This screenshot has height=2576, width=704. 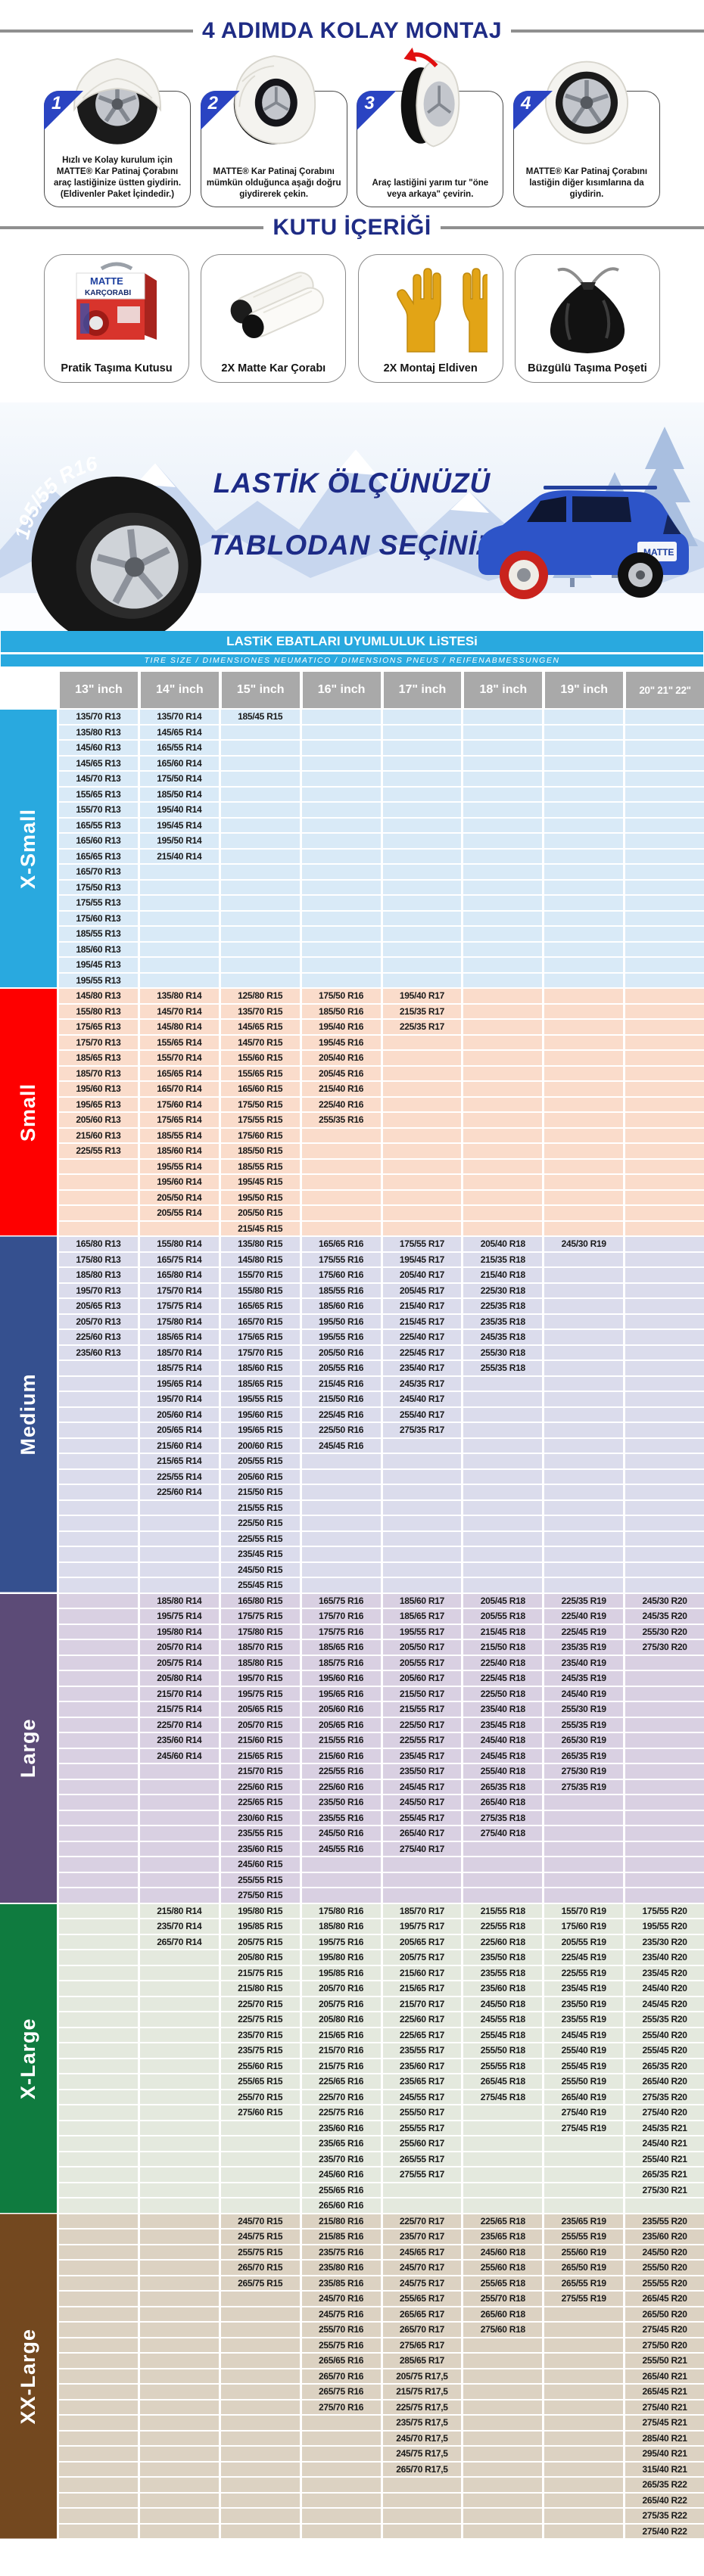 What do you see at coordinates (108, 293) in the screenshot?
I see `svg-text: KARÇORABI` at bounding box center [108, 293].